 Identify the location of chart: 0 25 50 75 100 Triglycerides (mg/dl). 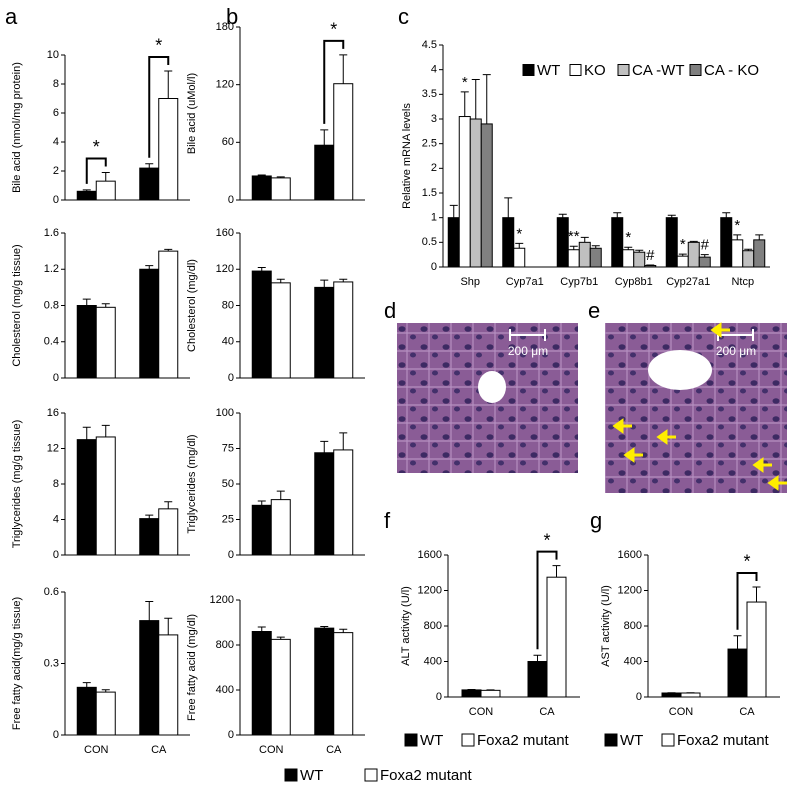
(275, 484).